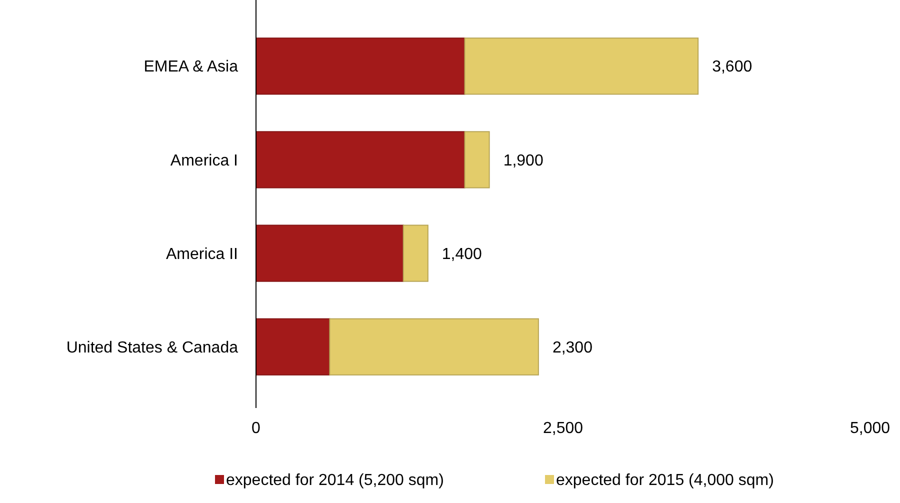 The height and width of the screenshot is (503, 900). What do you see at coordinates (191, 67) in the screenshot?
I see `y-tick-label: EMEA & Asia` at bounding box center [191, 67].